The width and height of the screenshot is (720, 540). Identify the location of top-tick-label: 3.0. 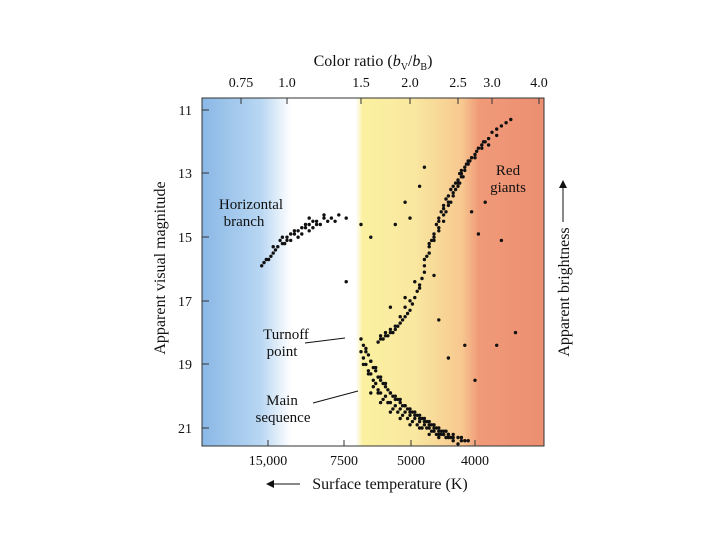
(492, 83).